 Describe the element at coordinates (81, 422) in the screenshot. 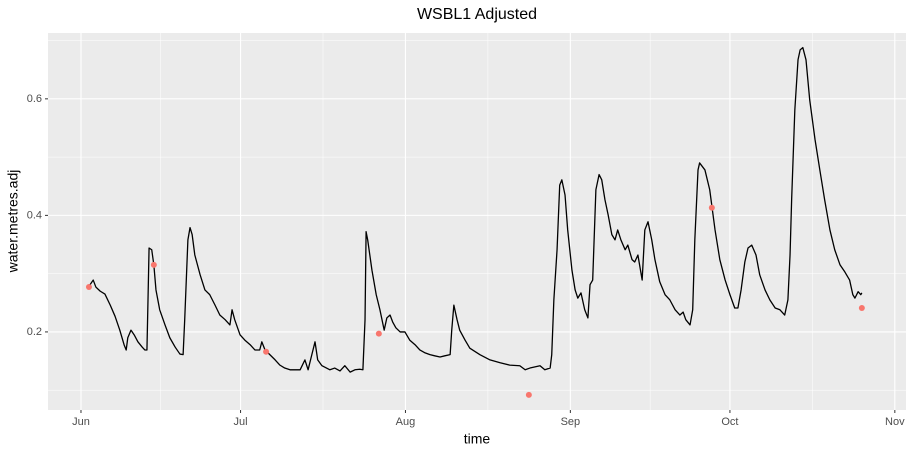

I see `x-tick-label: Jun` at that location.